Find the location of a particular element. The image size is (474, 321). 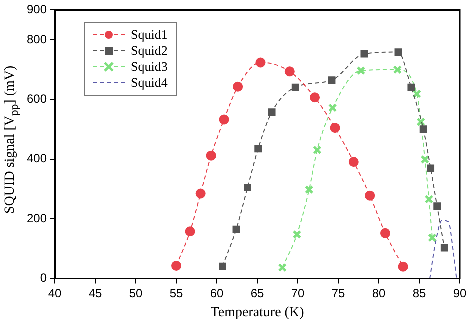

x-tick-label: 45 is located at coordinates (95, 293).